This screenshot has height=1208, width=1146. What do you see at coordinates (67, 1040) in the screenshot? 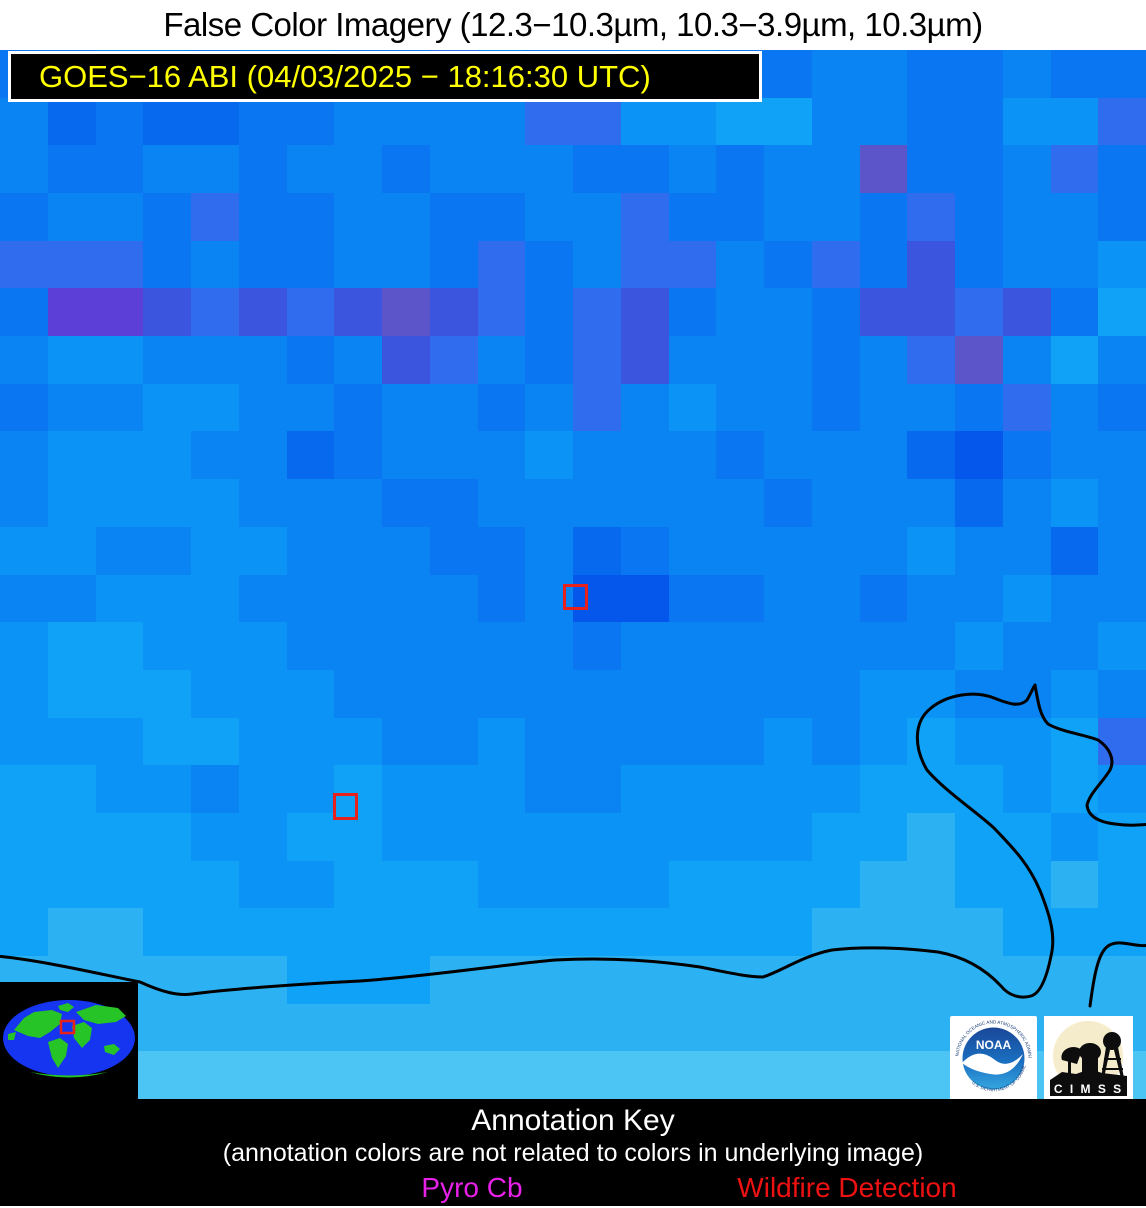
I see `inset-continents` at bounding box center [67, 1040].